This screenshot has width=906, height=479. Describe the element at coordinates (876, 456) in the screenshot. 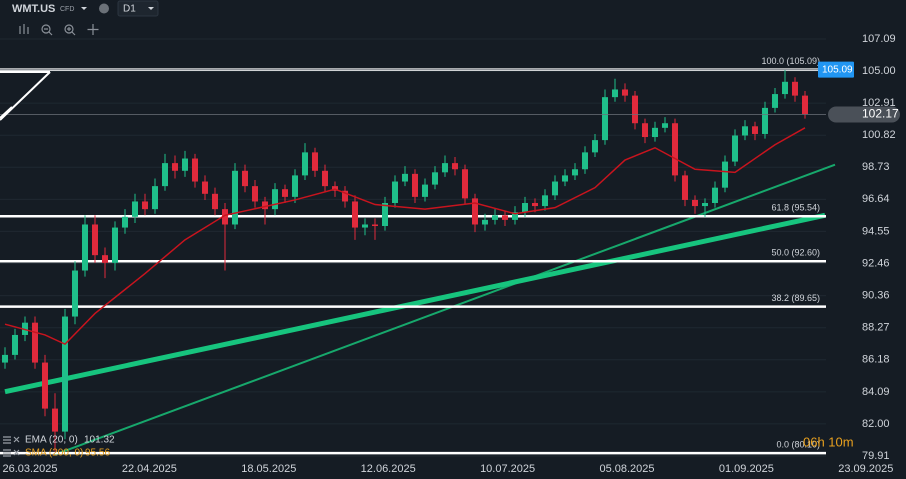

I see `y-tick-label: 79.91` at that location.